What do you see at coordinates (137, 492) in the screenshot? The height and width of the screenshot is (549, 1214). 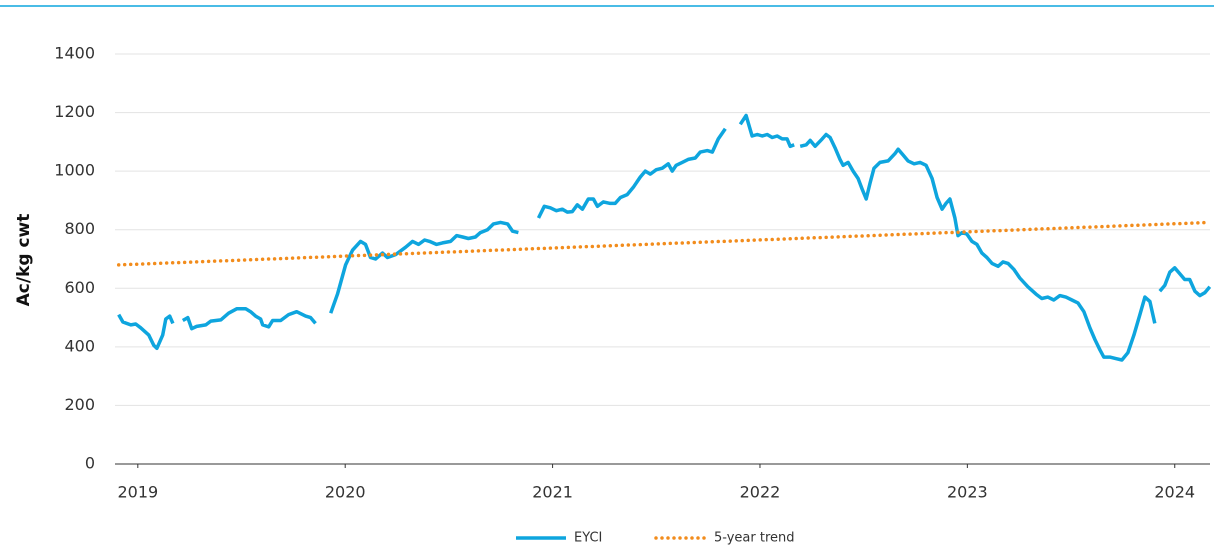 I see `x-tick-label: 2019` at bounding box center [137, 492].